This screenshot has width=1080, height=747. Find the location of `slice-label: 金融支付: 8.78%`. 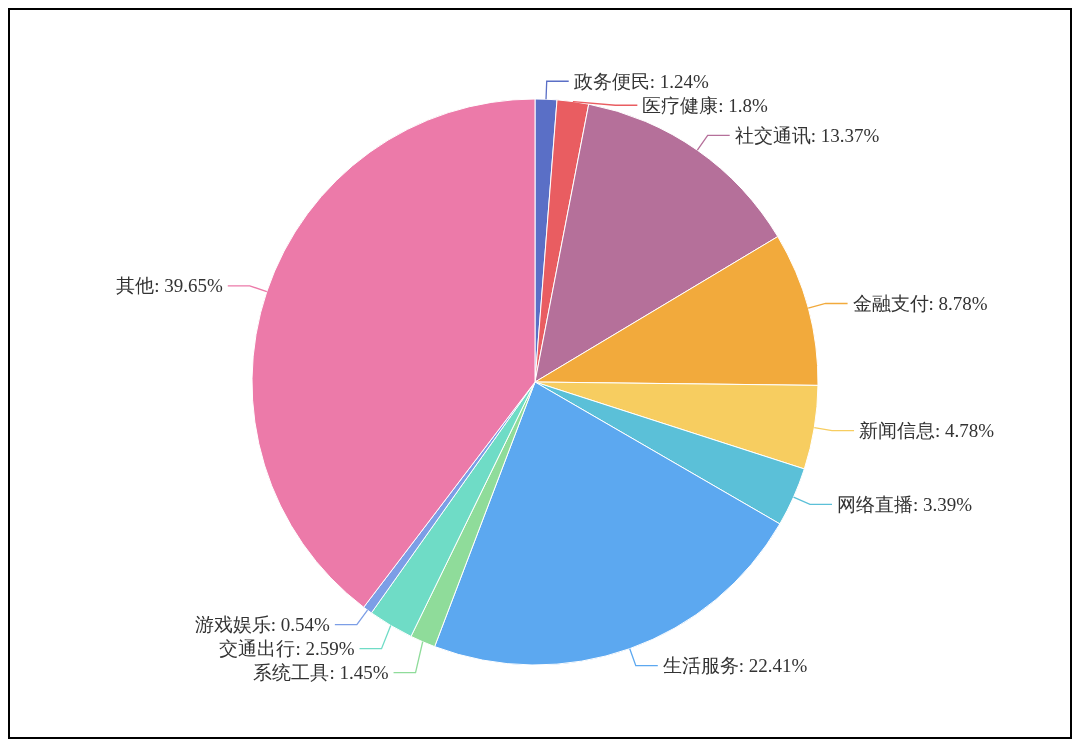

slice-label: 金融支付: 8.78% is located at coordinates (920, 304).